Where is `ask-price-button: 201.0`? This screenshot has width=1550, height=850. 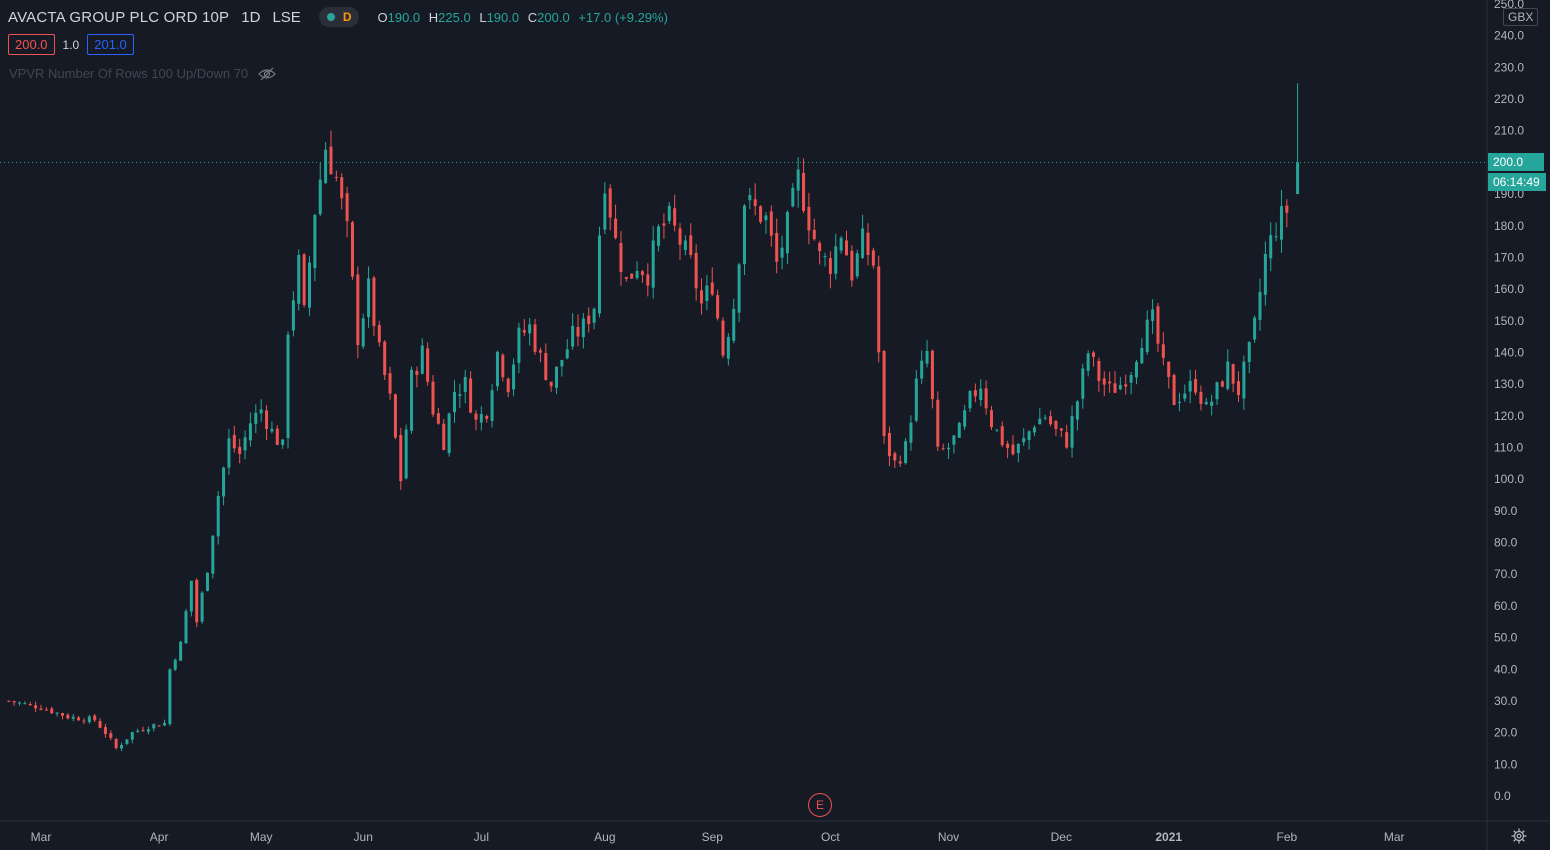
ask-price-button: 201.0 is located at coordinates (110, 44).